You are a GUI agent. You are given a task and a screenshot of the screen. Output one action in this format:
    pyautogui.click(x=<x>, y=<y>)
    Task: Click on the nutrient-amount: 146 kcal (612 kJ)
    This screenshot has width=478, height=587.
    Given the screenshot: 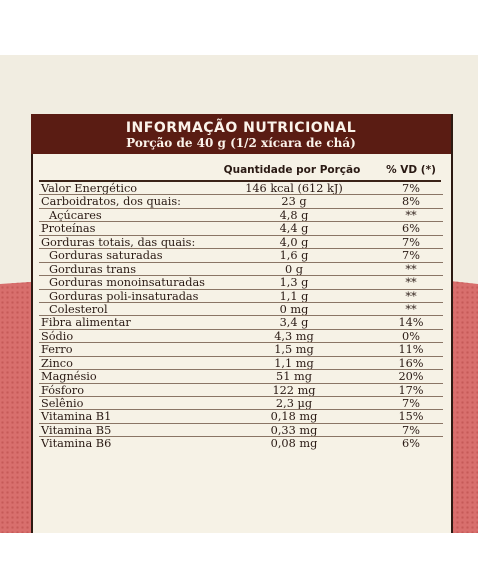 What is the action you would take?
    pyautogui.click(x=294, y=188)
    